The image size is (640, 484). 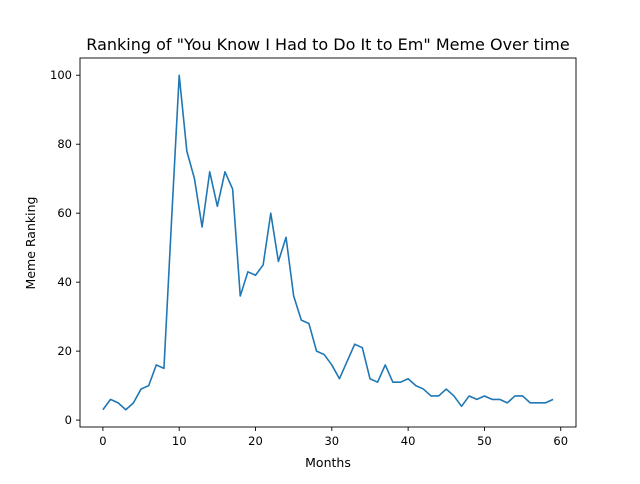 What do you see at coordinates (255, 441) in the screenshot?
I see `x-tick-label: 20` at bounding box center [255, 441].